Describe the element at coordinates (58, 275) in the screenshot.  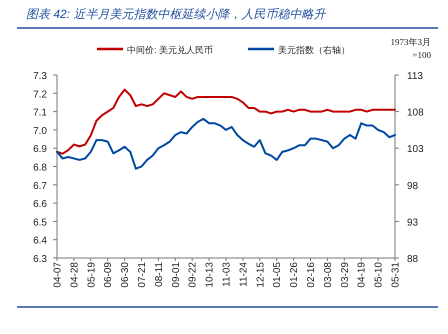
I see `x-tick-label: 04-07` at that location.